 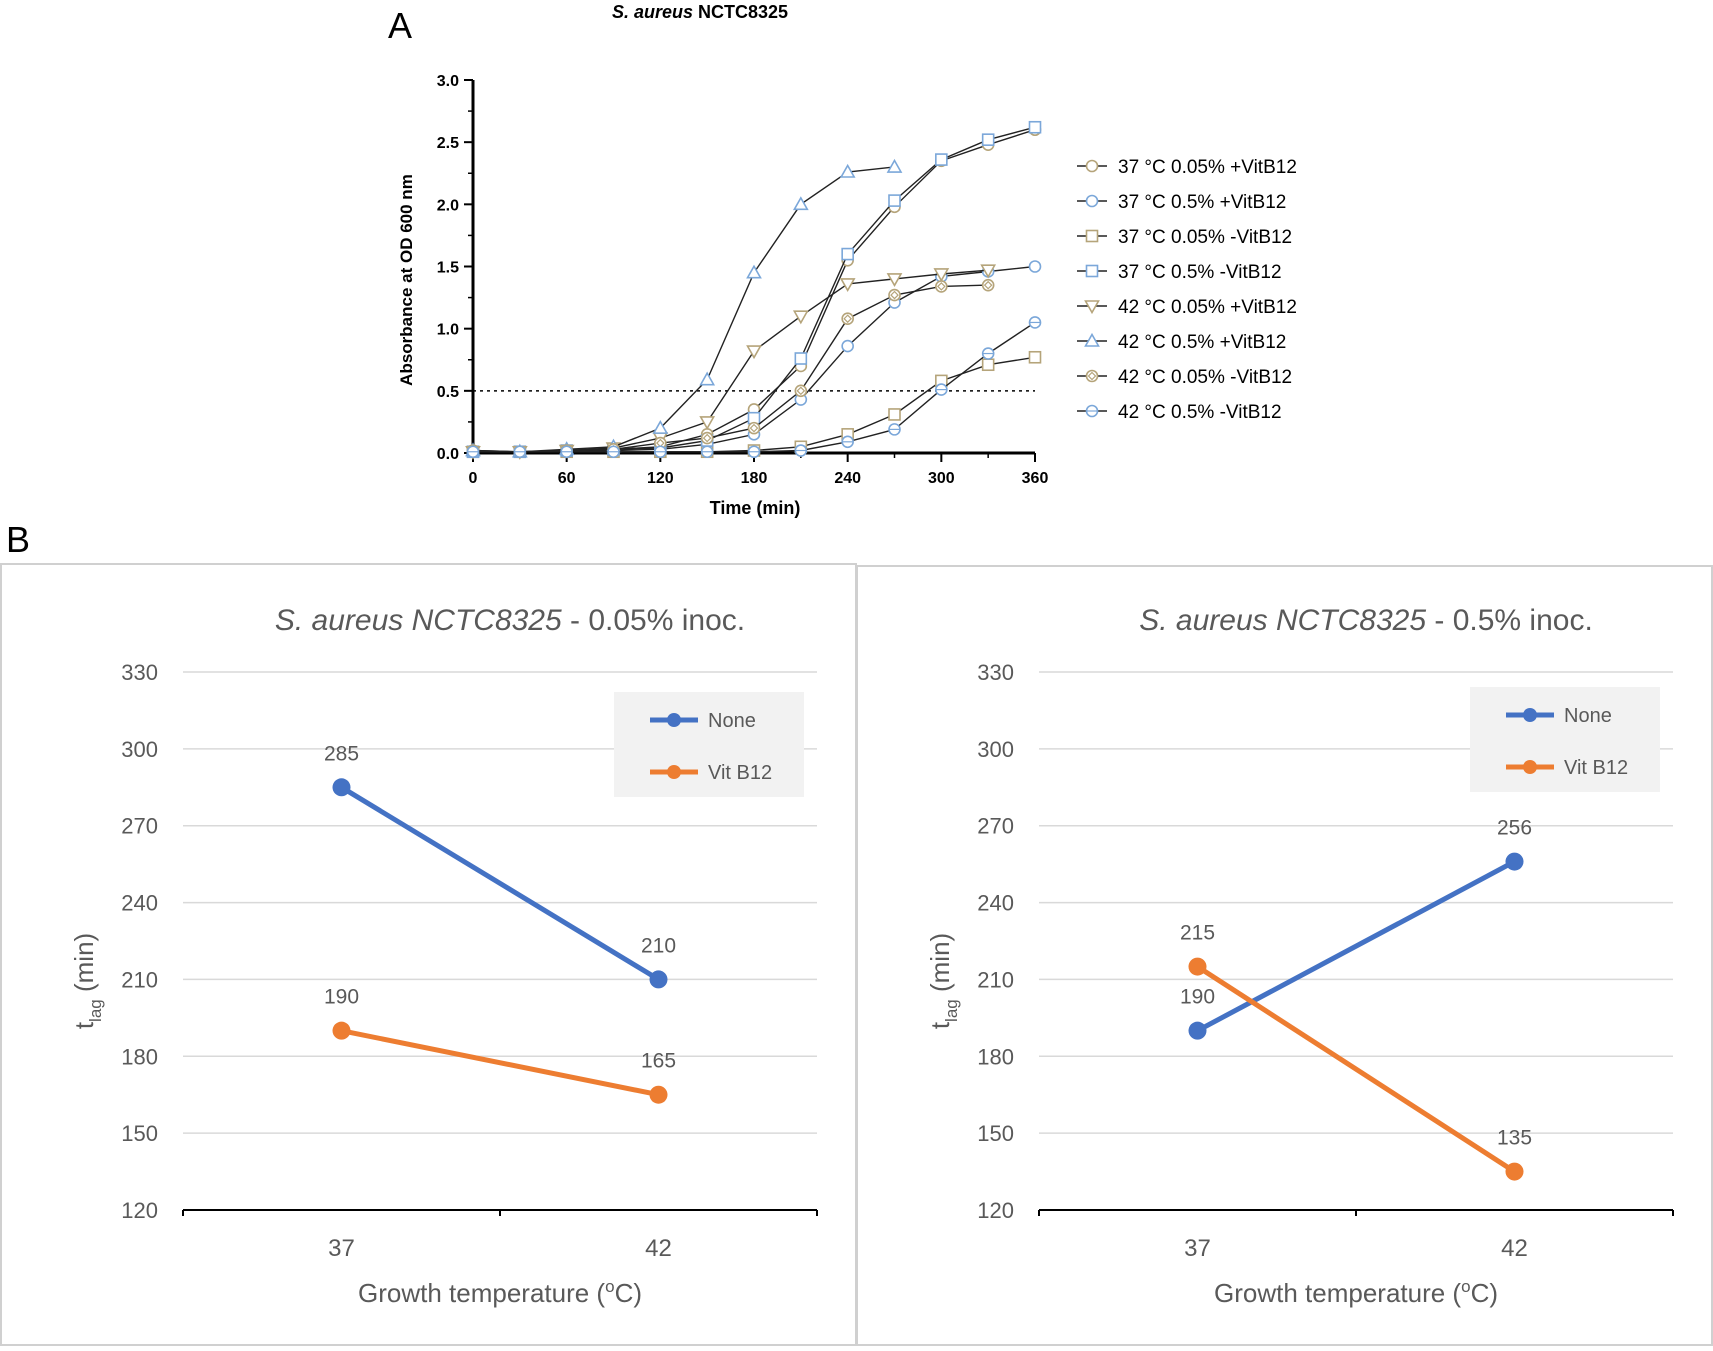 What do you see at coordinates (732, 721) in the screenshot?
I see `legend-label: None` at bounding box center [732, 721].